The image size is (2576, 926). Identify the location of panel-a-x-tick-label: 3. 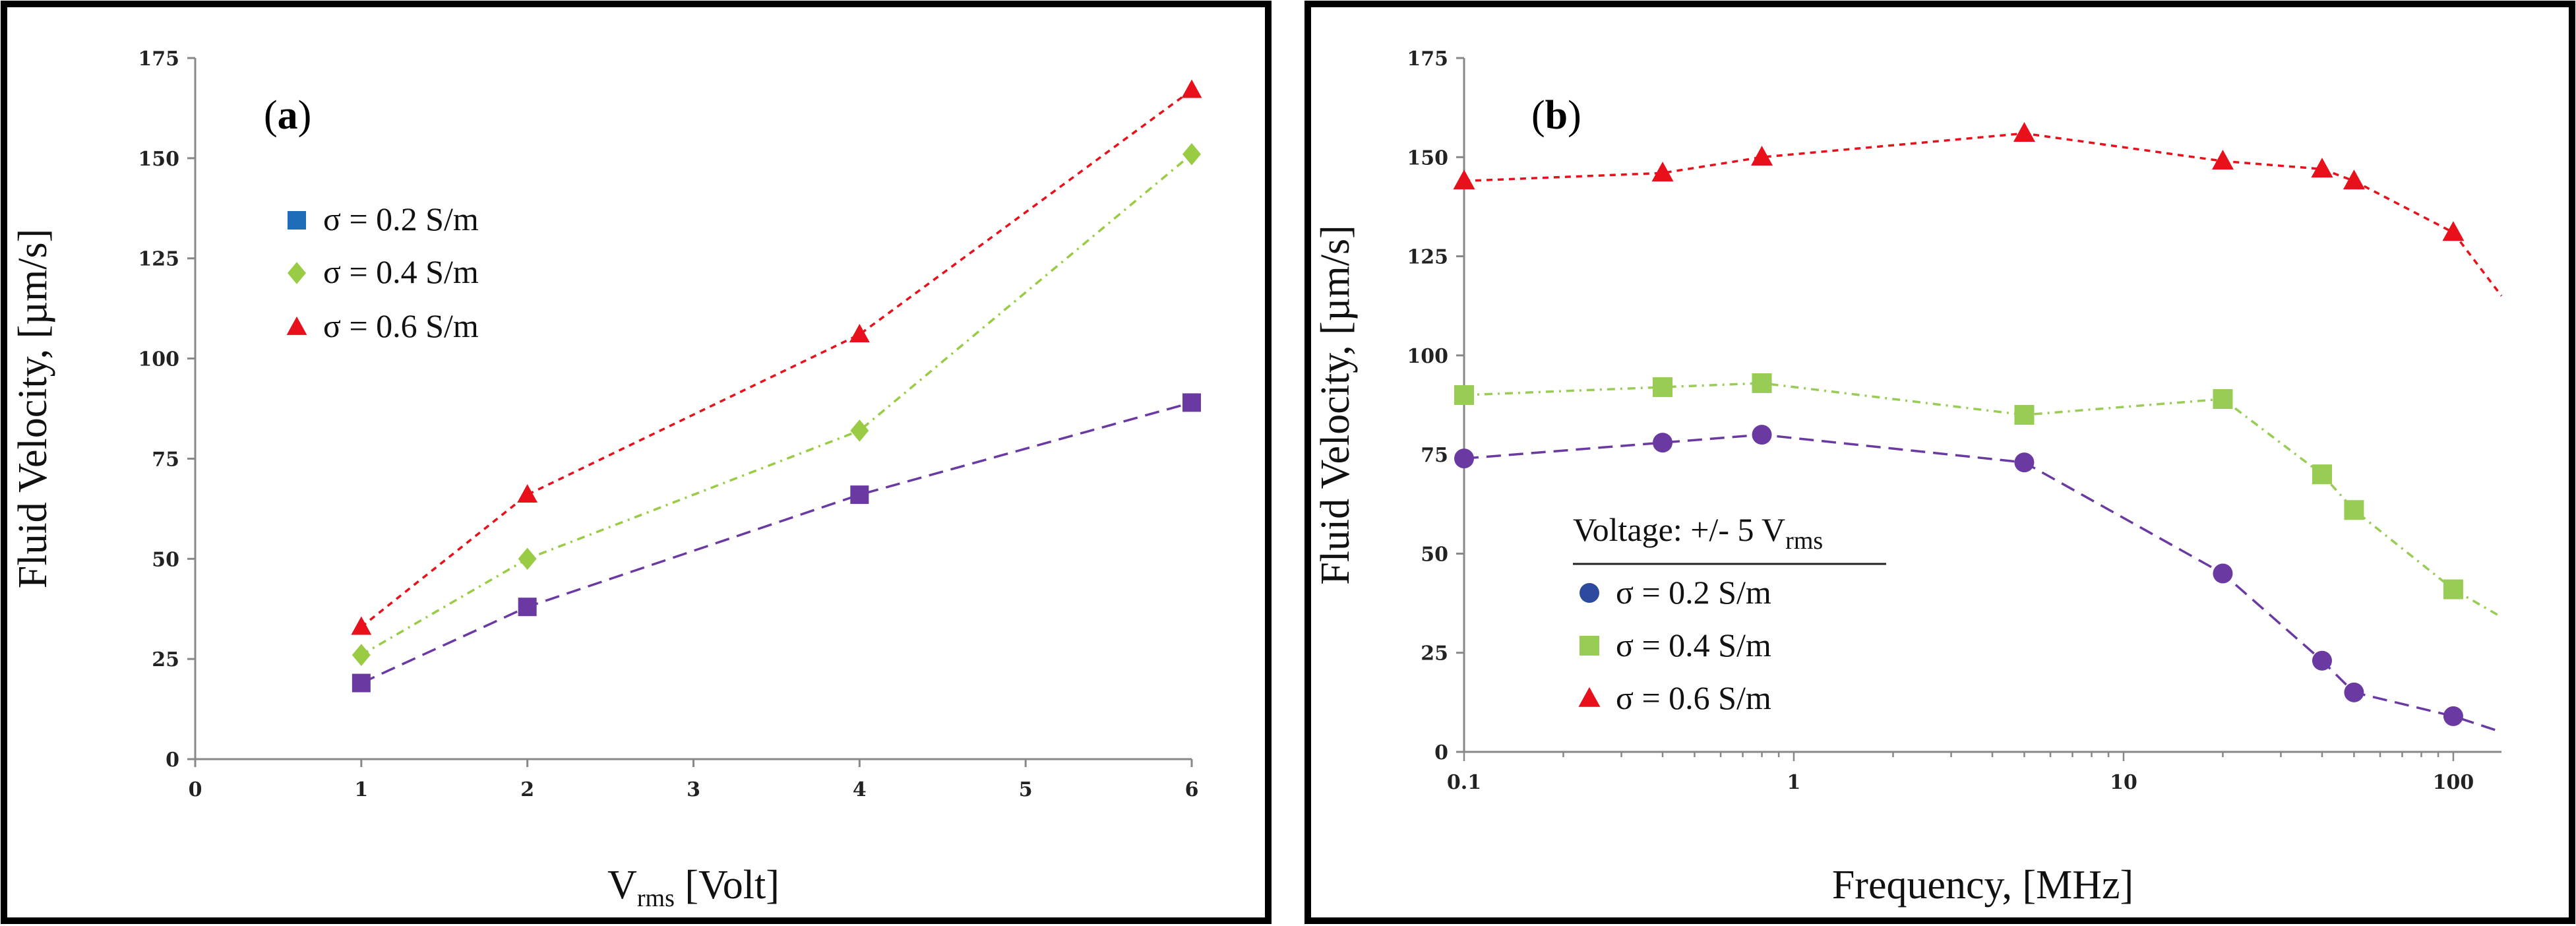
(693, 789).